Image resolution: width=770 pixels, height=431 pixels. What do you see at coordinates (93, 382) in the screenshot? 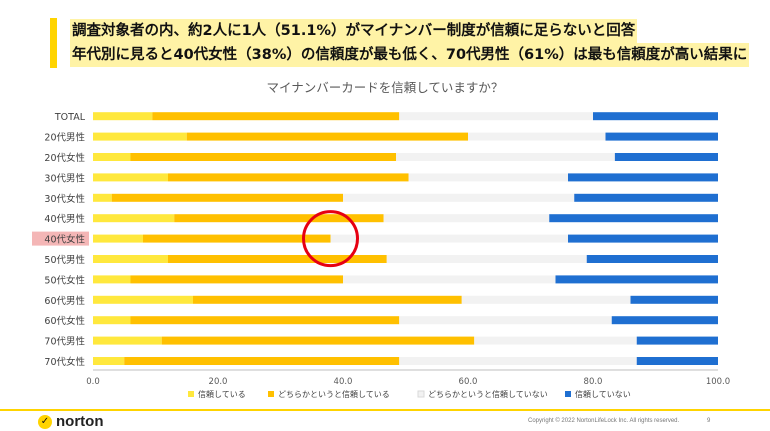
I see `x-tick-label: 0.0` at bounding box center [93, 382].